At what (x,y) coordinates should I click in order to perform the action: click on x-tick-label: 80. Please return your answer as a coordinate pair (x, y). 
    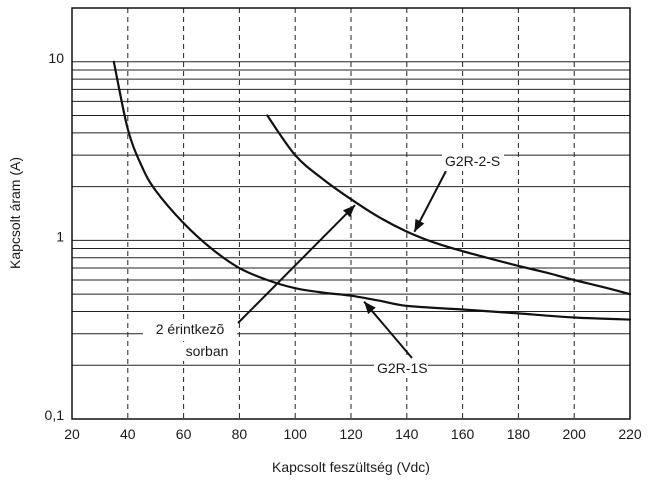
    Looking at the image, I should click on (240, 434).